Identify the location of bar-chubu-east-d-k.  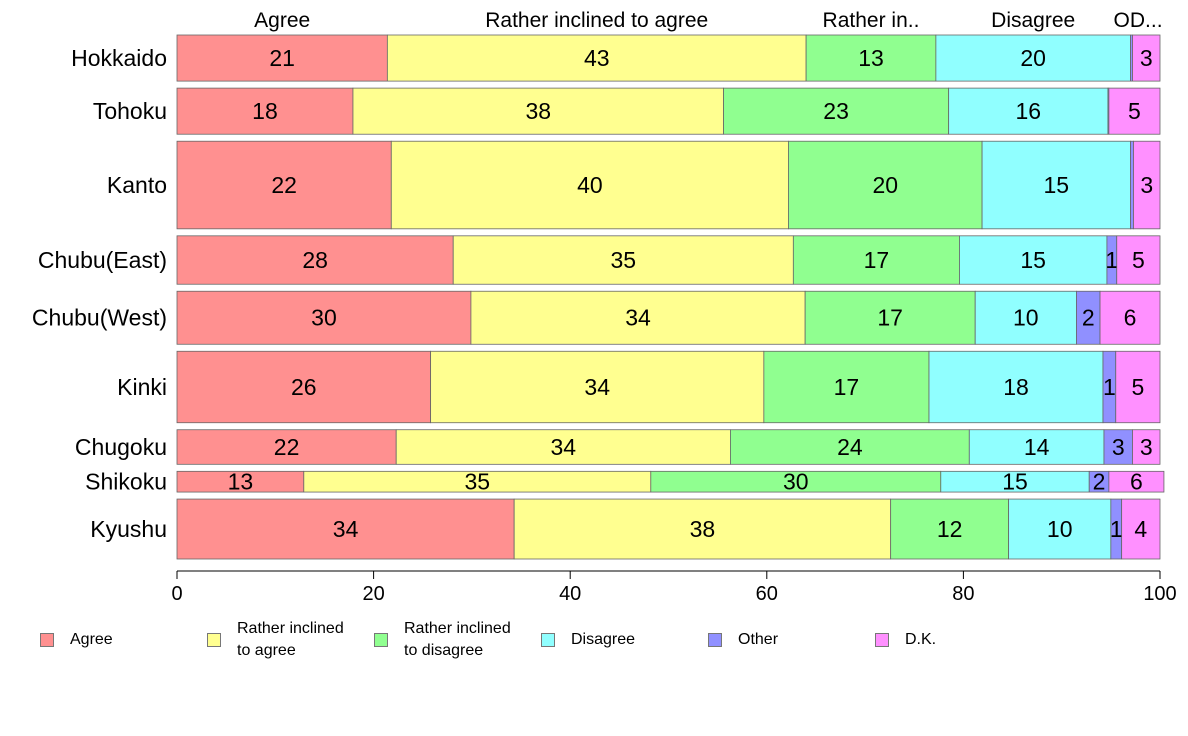
(1138, 260).